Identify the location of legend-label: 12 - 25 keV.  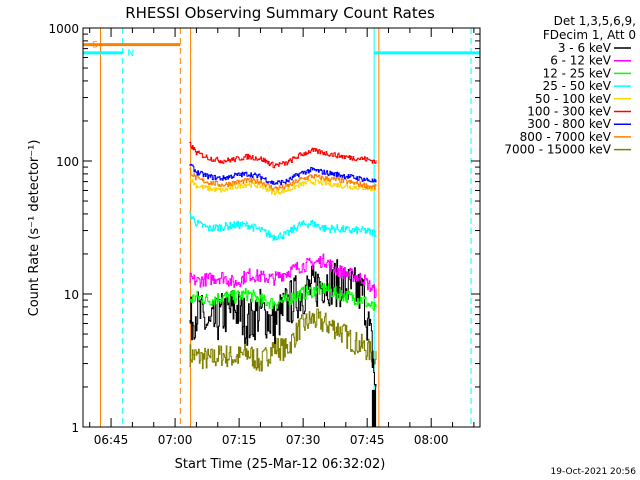
(577, 73).